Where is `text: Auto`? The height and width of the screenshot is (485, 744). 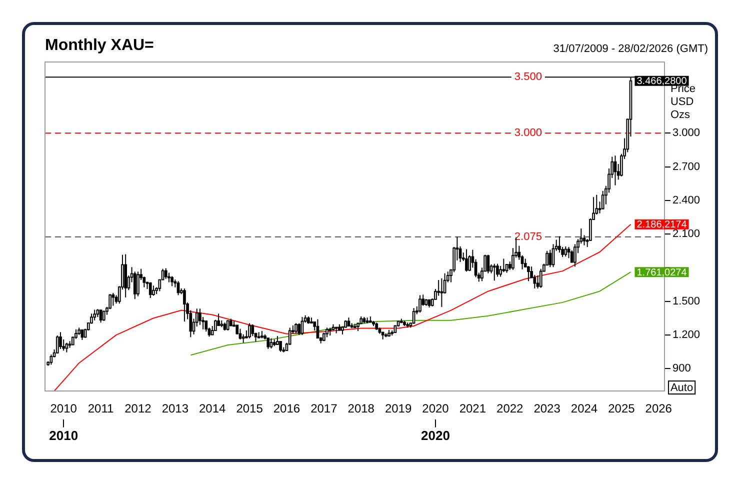 text: Auto is located at coordinates (682, 388).